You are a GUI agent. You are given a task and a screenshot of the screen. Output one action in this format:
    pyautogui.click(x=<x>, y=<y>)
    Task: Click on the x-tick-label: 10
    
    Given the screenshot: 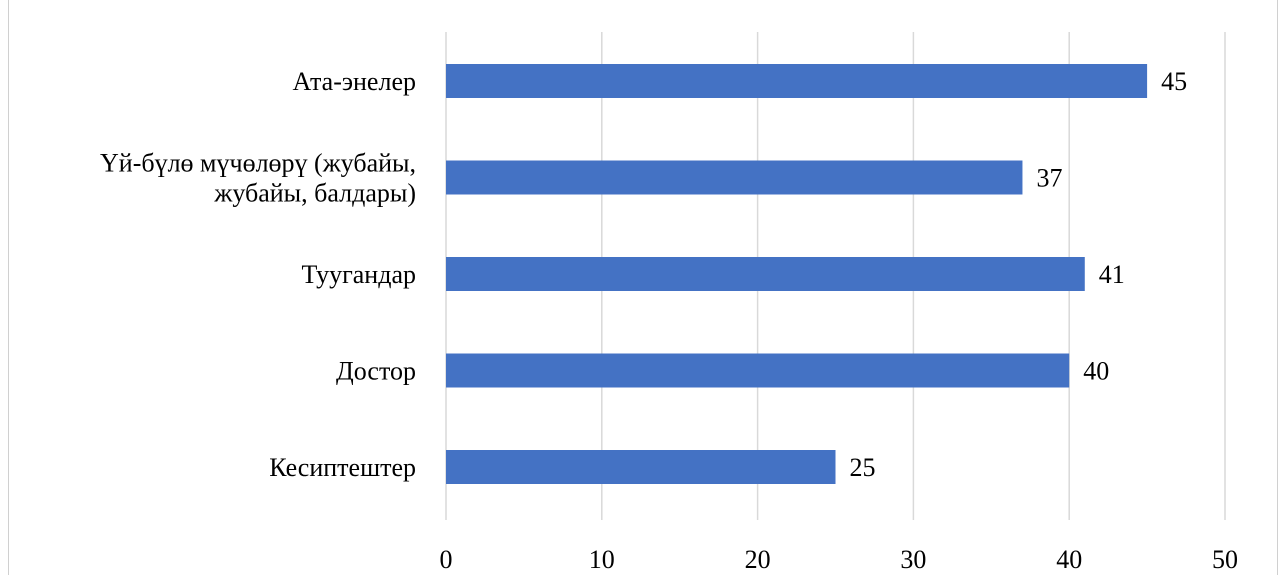 What is the action you would take?
    pyautogui.click(x=602, y=559)
    